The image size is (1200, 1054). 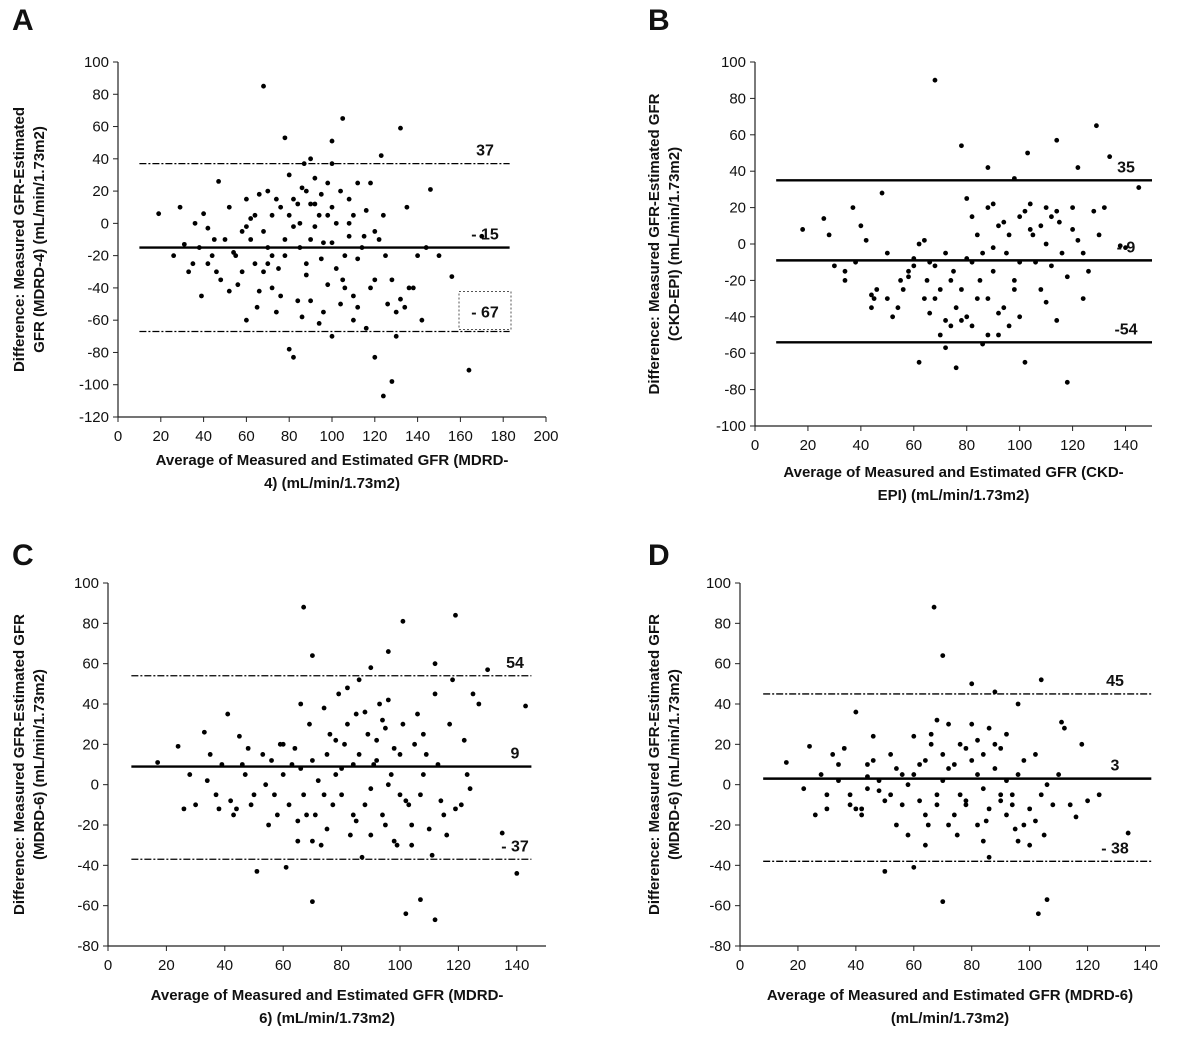 What do you see at coordinates (1087, 965) in the screenshot?
I see `x-tick-label: 120` at bounding box center [1087, 965].